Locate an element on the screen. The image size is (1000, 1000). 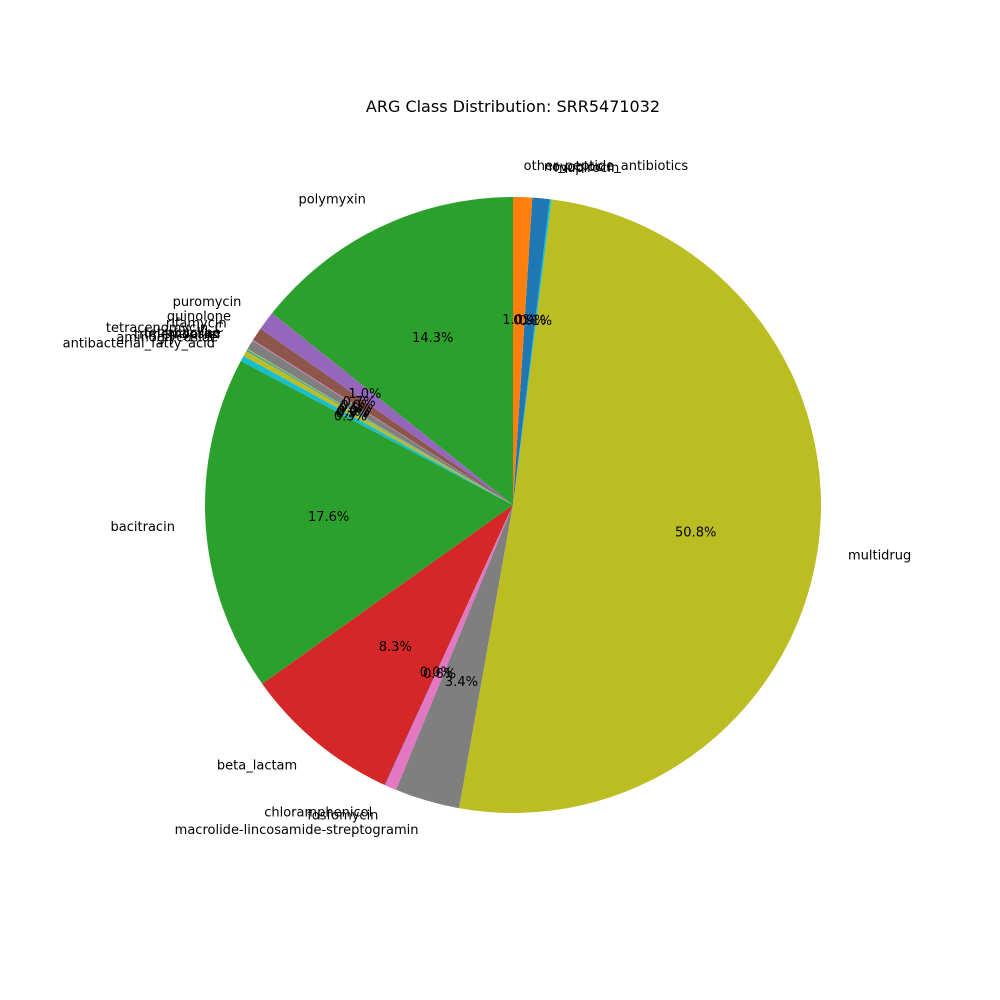
slice-label-rifamycin: rifamycin is located at coordinates (196, 323).